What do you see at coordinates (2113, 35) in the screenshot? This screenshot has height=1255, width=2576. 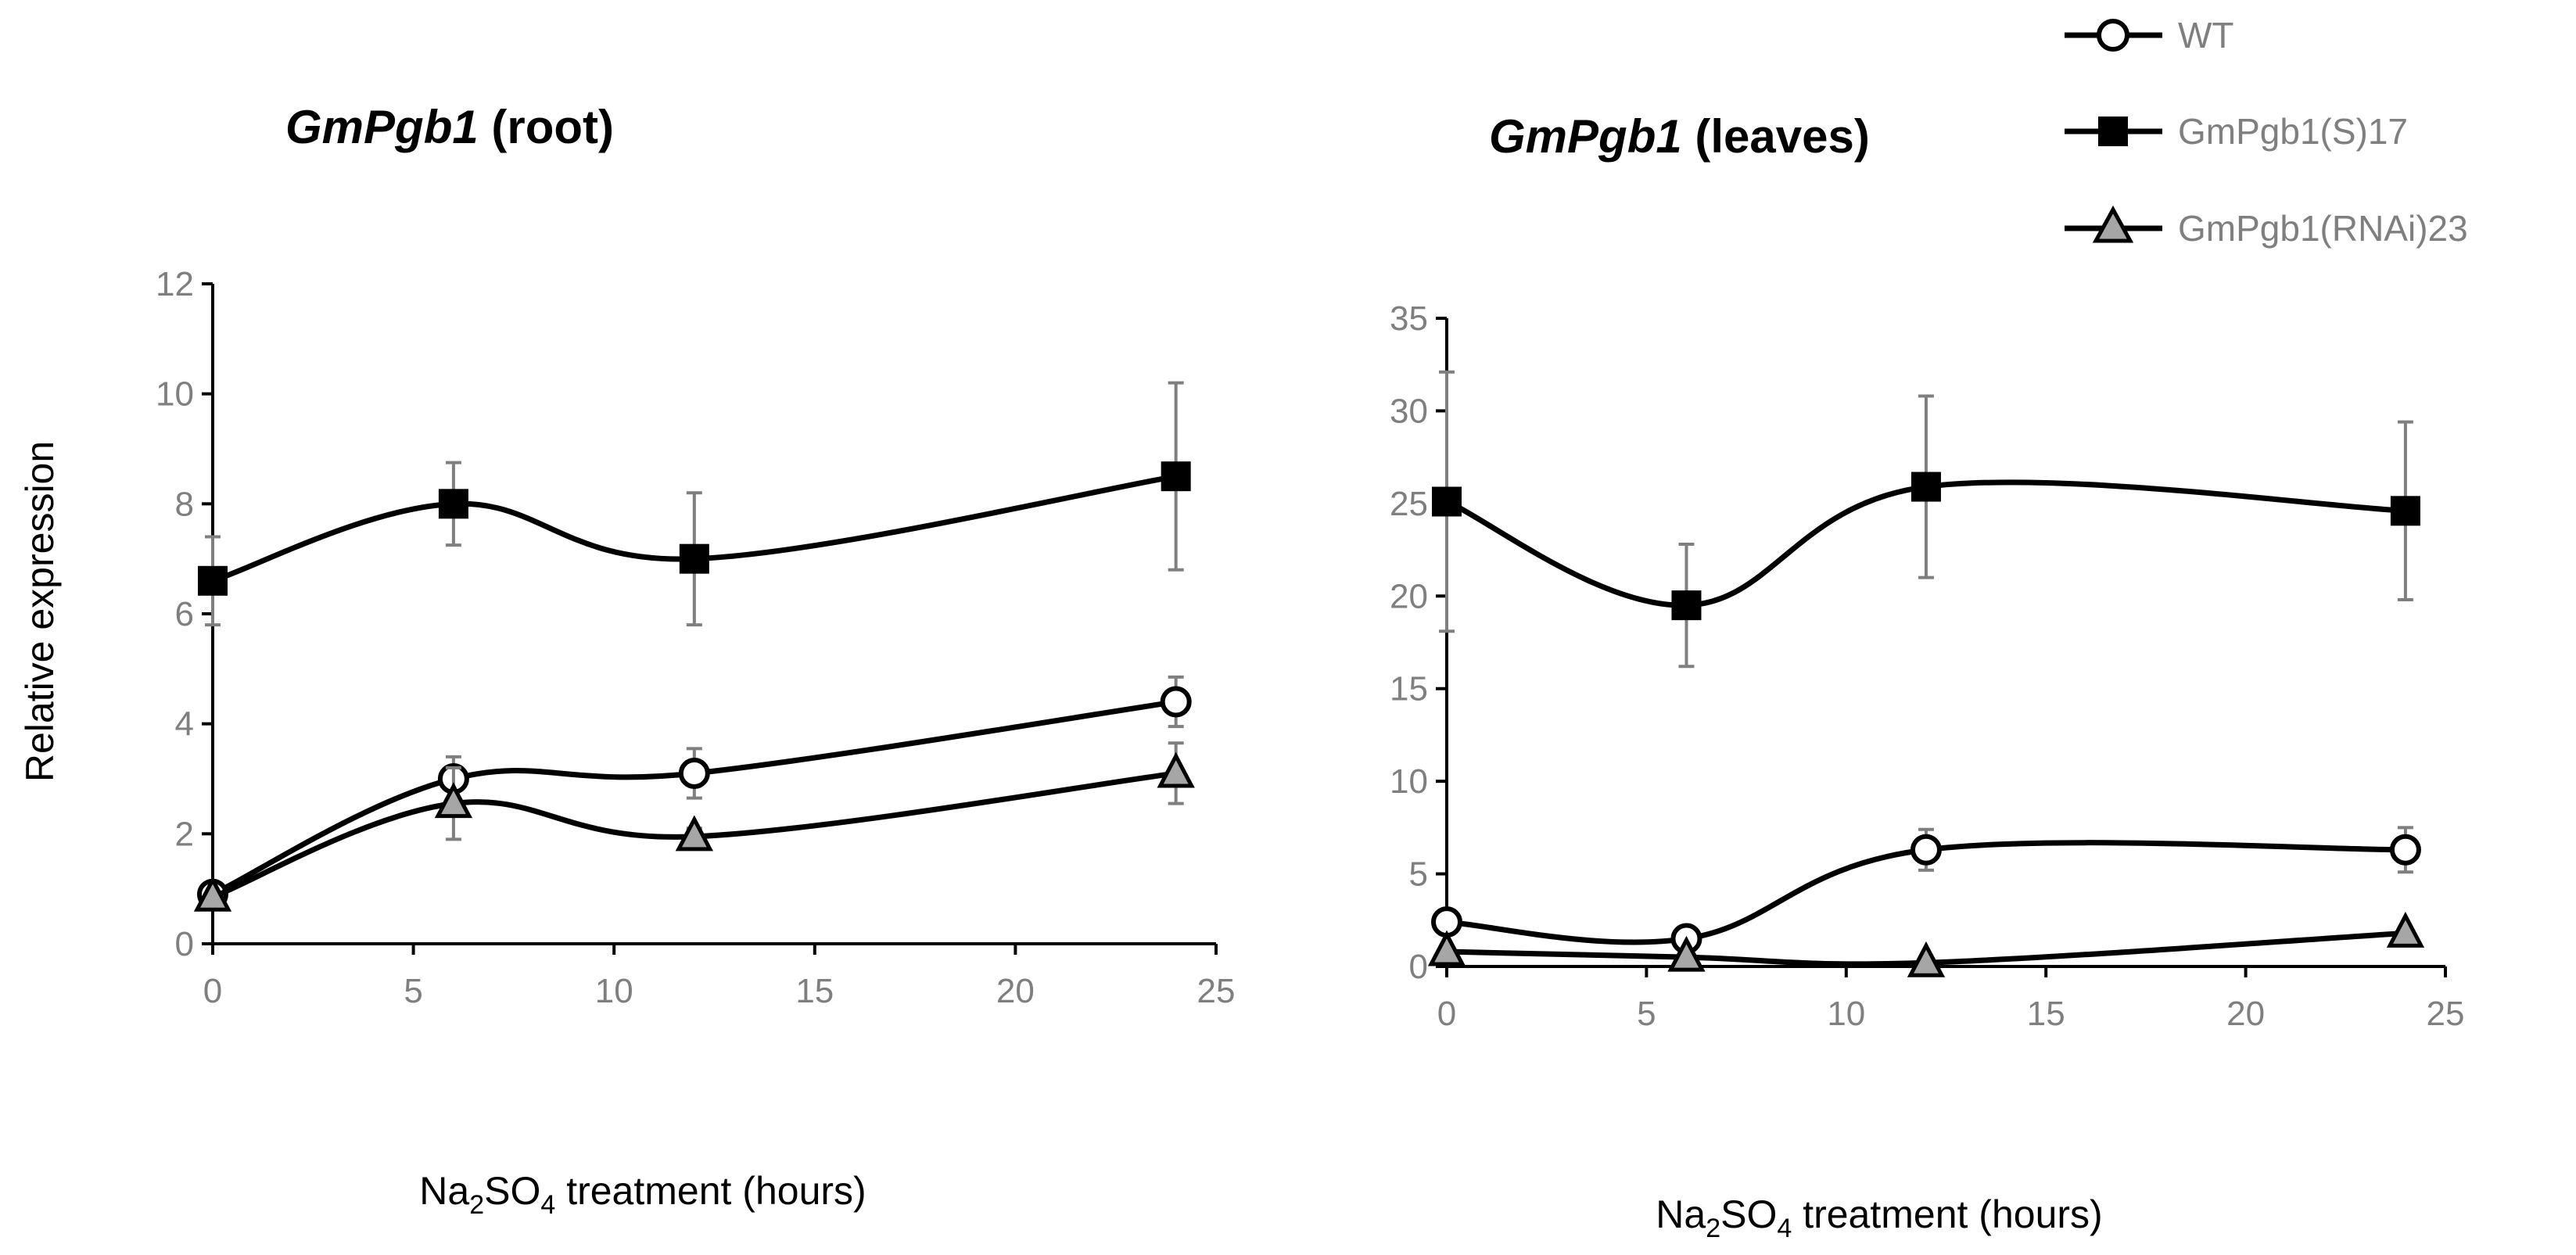 I see `legend-marker-circle-icon` at bounding box center [2113, 35].